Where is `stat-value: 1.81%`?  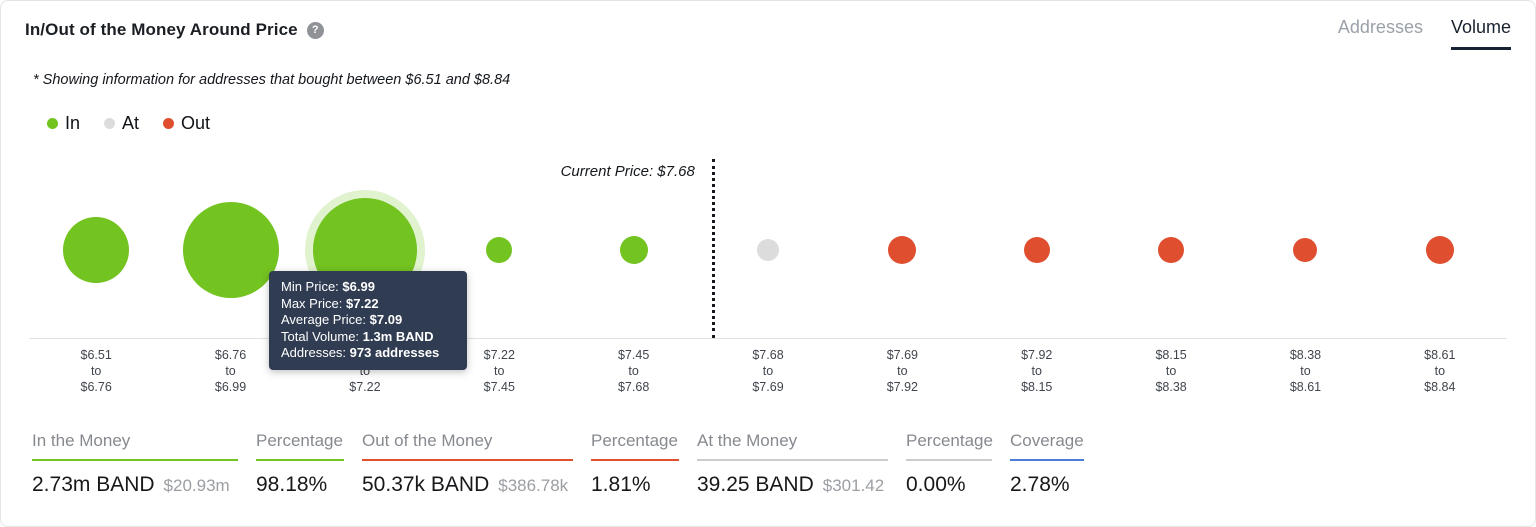 stat-value: 1.81% is located at coordinates (621, 484).